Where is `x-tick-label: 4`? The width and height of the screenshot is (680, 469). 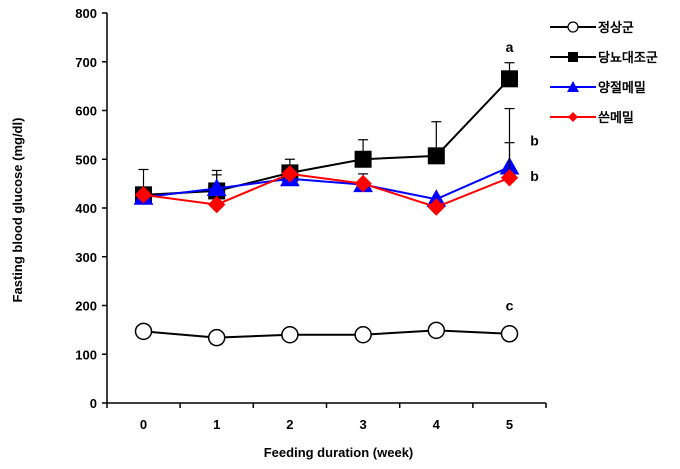 x-tick-label: 4 is located at coordinates (437, 424).